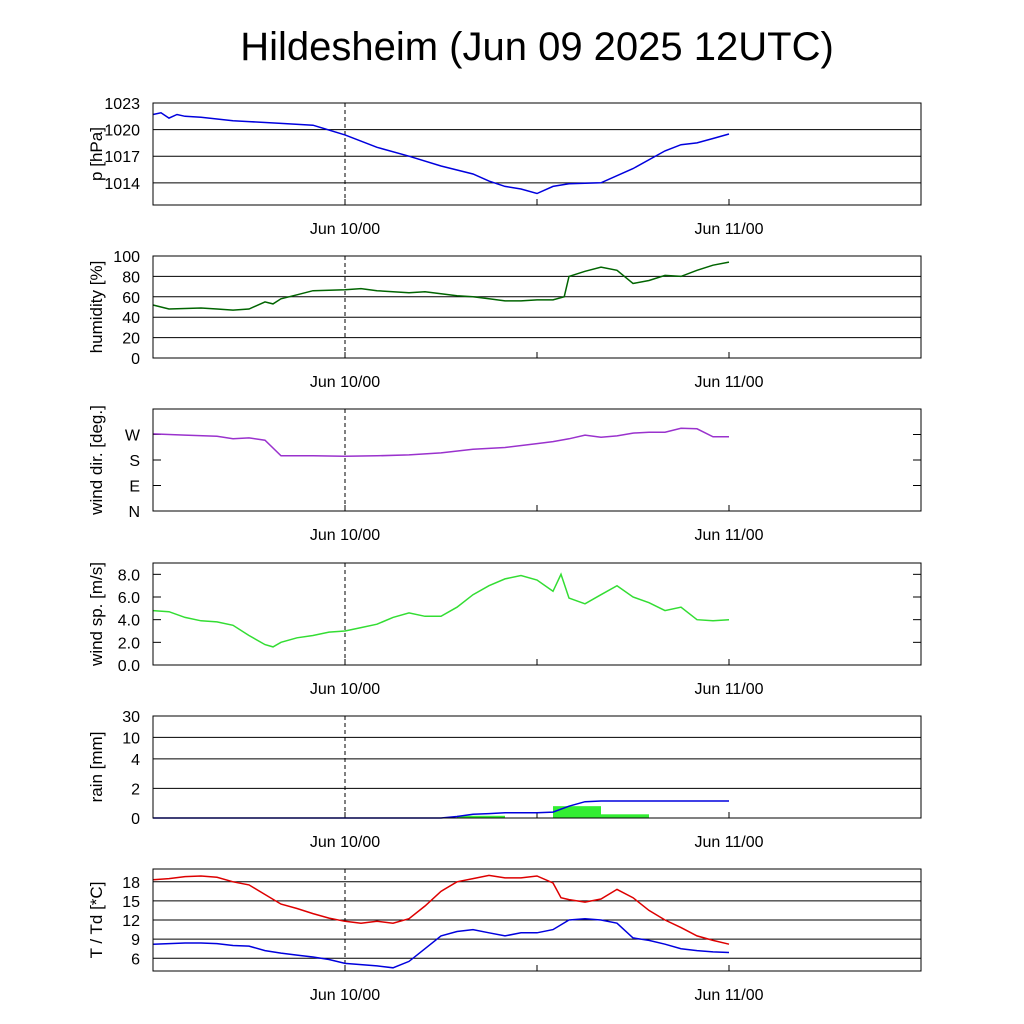 The image size is (1024, 1024). What do you see at coordinates (537, 47) in the screenshot?
I see `chart-title: Hildesheim (Jun 09 2025 12UTC)` at bounding box center [537, 47].